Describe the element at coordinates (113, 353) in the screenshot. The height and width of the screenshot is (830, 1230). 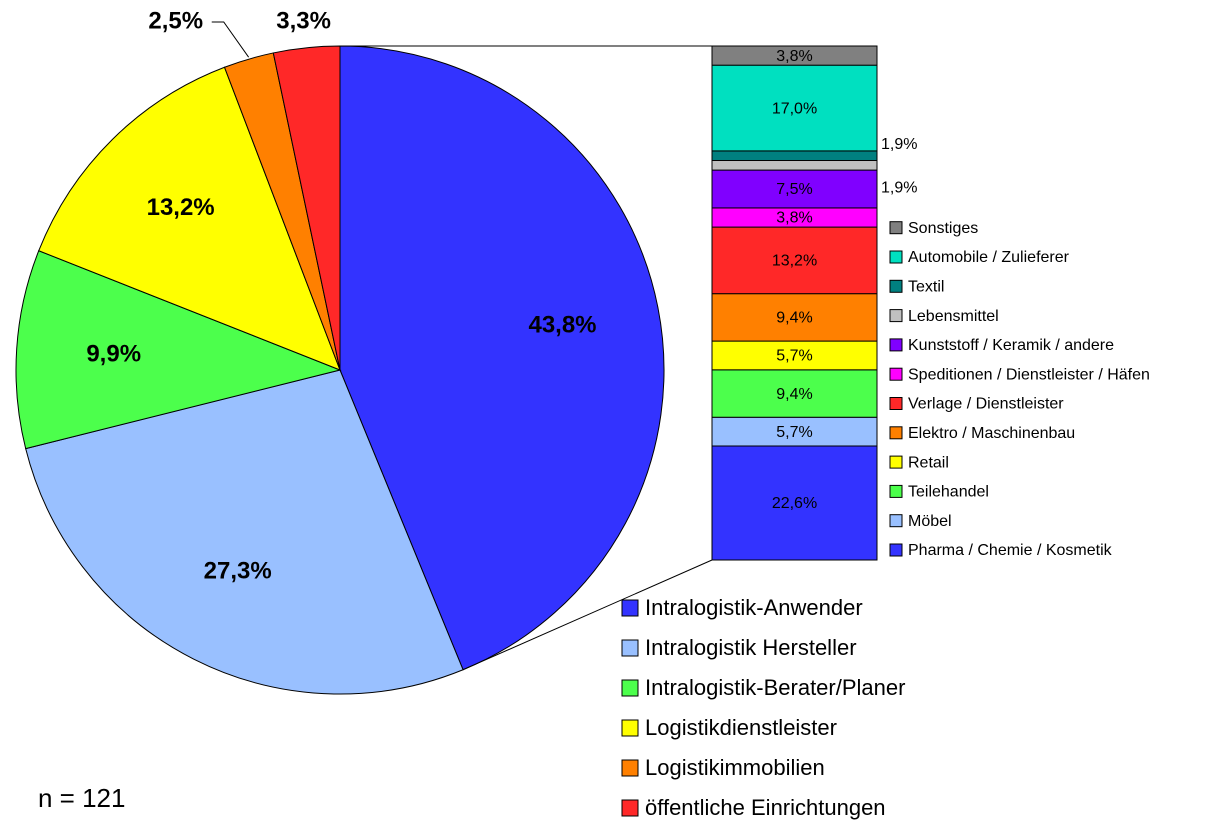
I see `slice-label: 9,9%` at that location.